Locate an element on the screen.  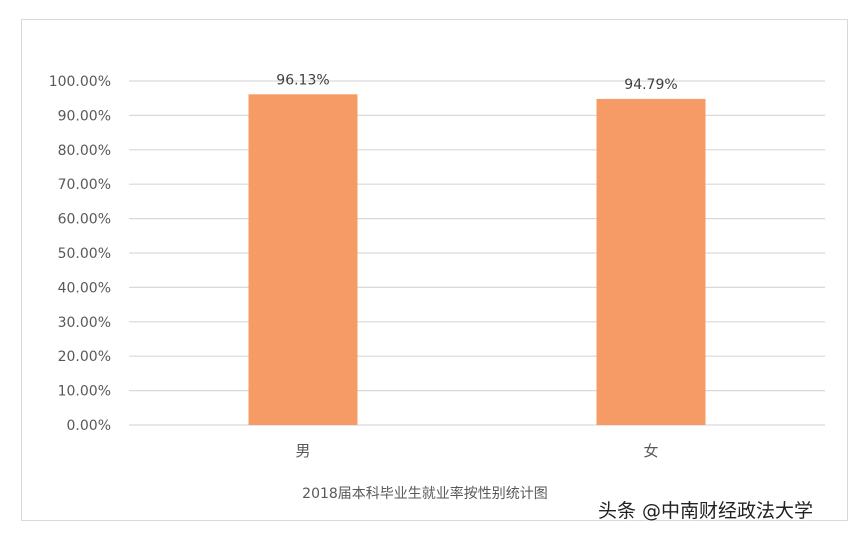
data-label: 96.13% is located at coordinates (302, 80).